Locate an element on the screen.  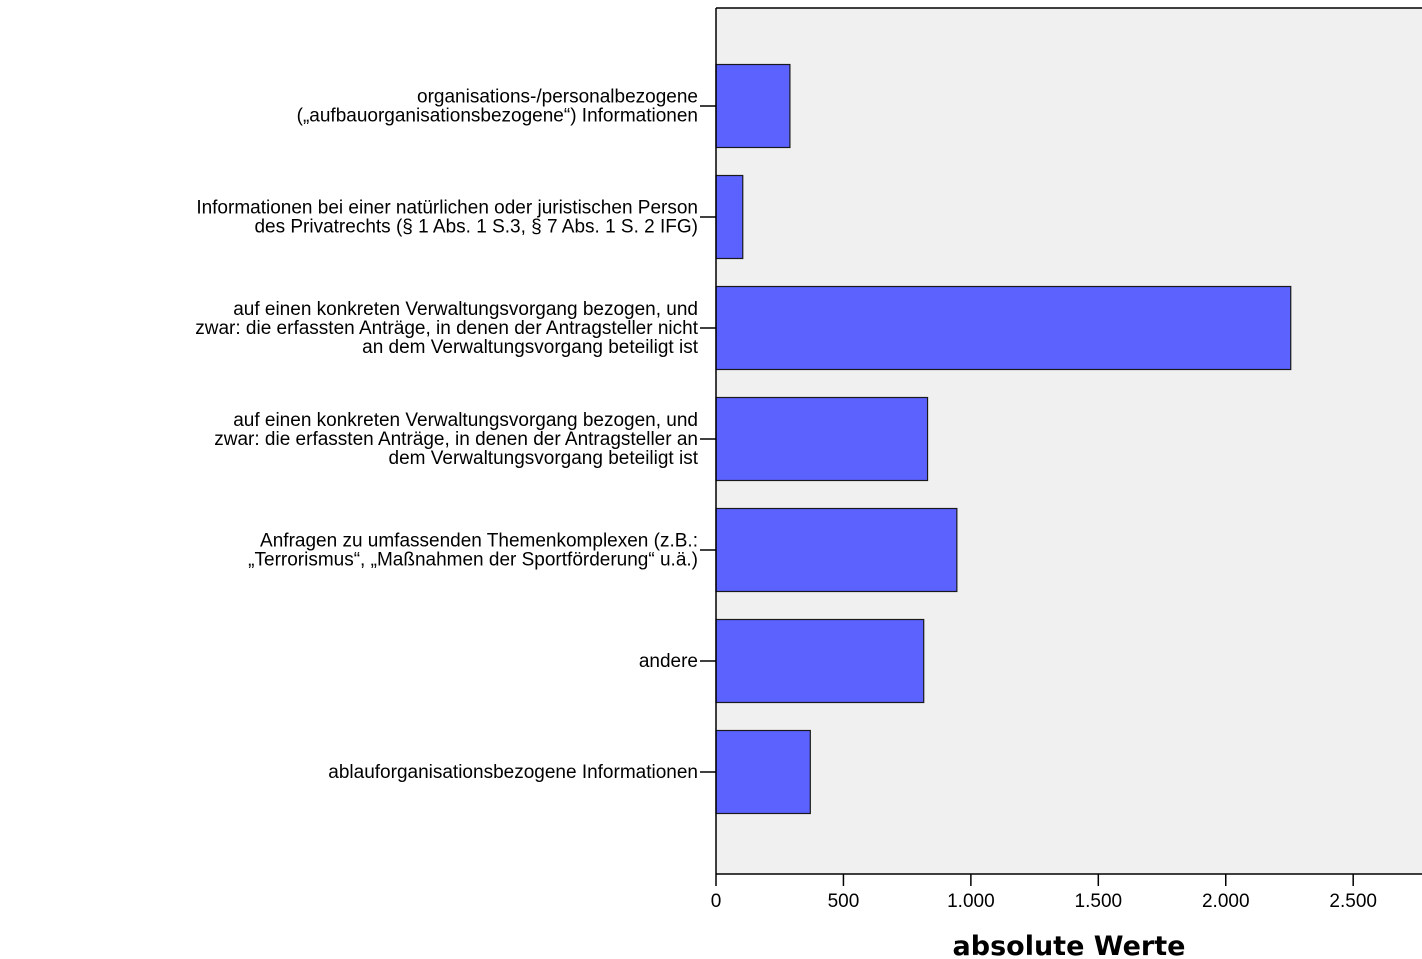
category-label-line: andere is located at coordinates (668, 661).